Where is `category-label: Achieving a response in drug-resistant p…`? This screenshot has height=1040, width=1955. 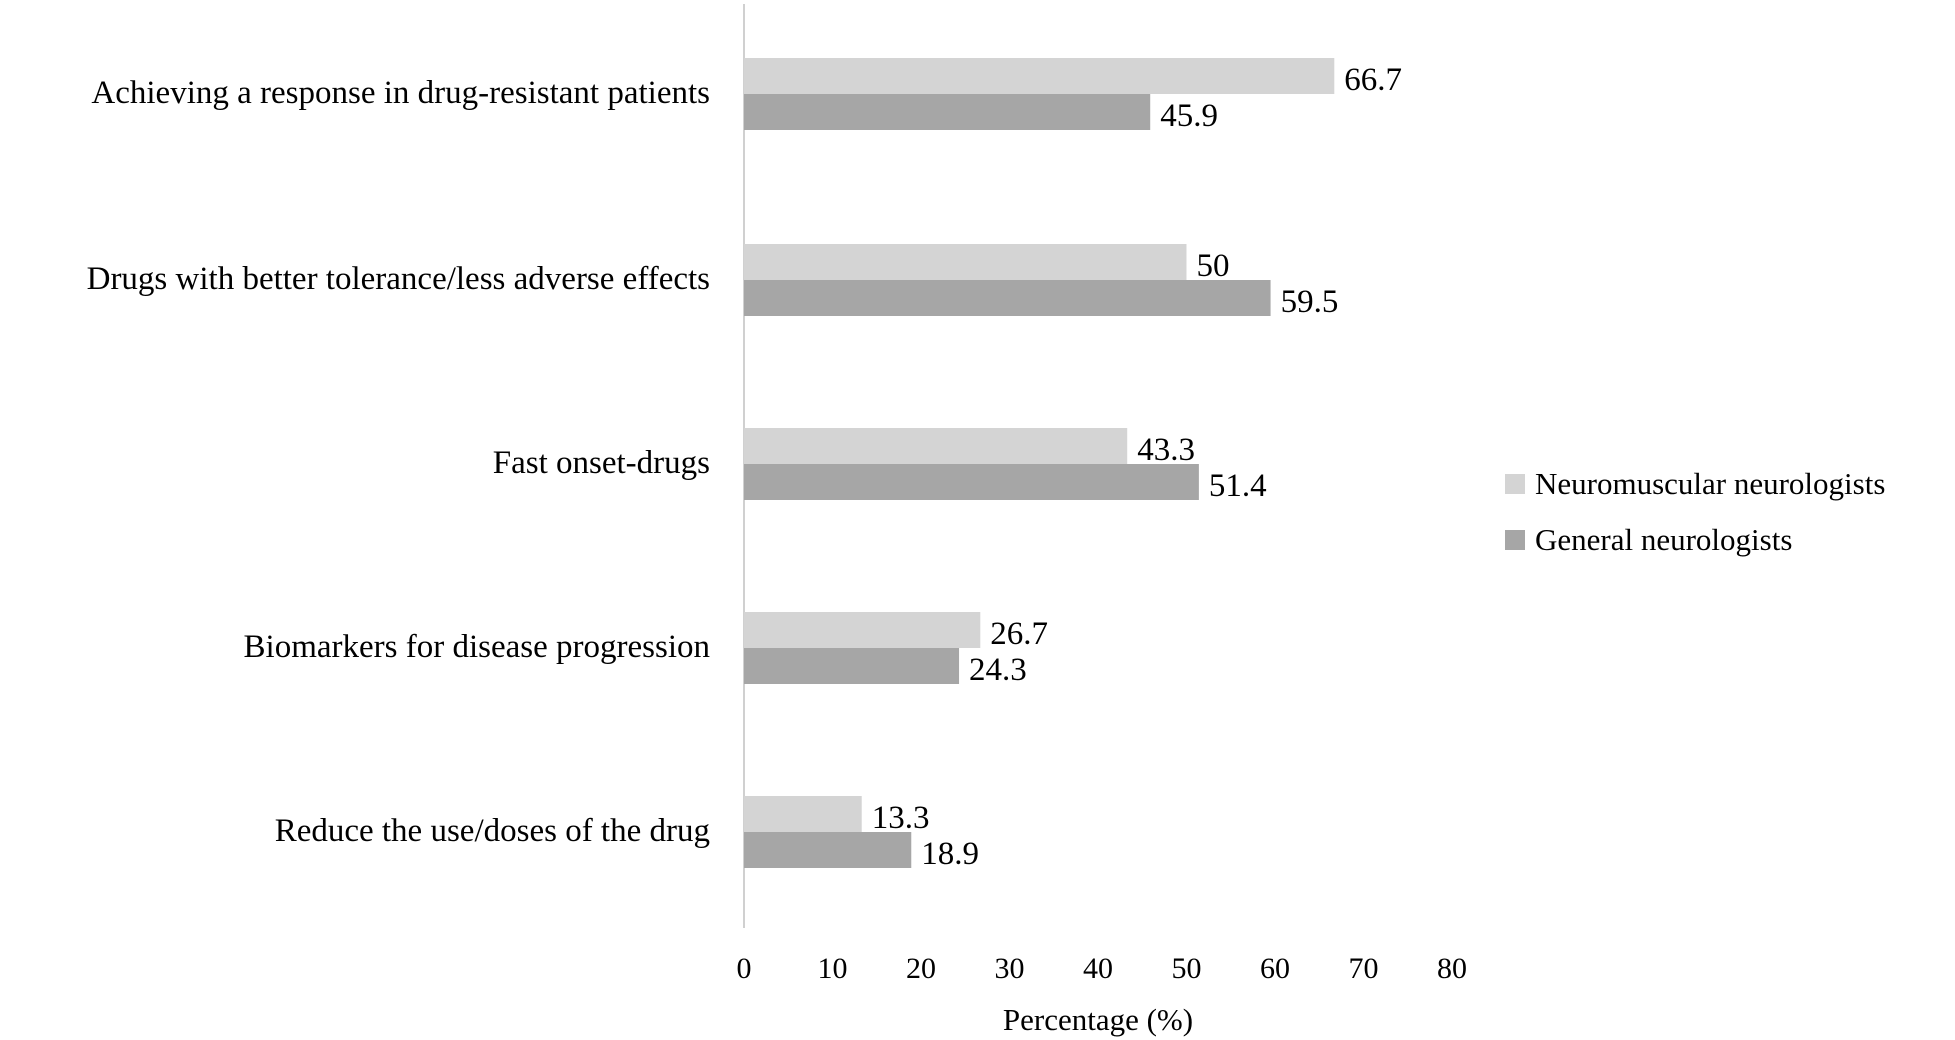
category-label: Achieving a response in drug-resistant p… is located at coordinates (400, 93).